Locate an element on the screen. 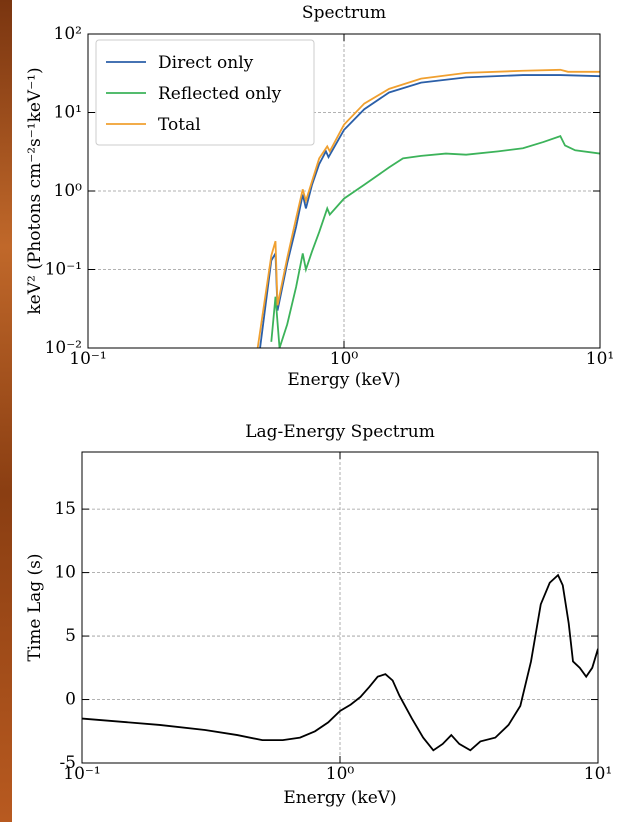 This screenshot has width=622, height=822. y-tick-label: 0 is located at coordinates (70, 700).